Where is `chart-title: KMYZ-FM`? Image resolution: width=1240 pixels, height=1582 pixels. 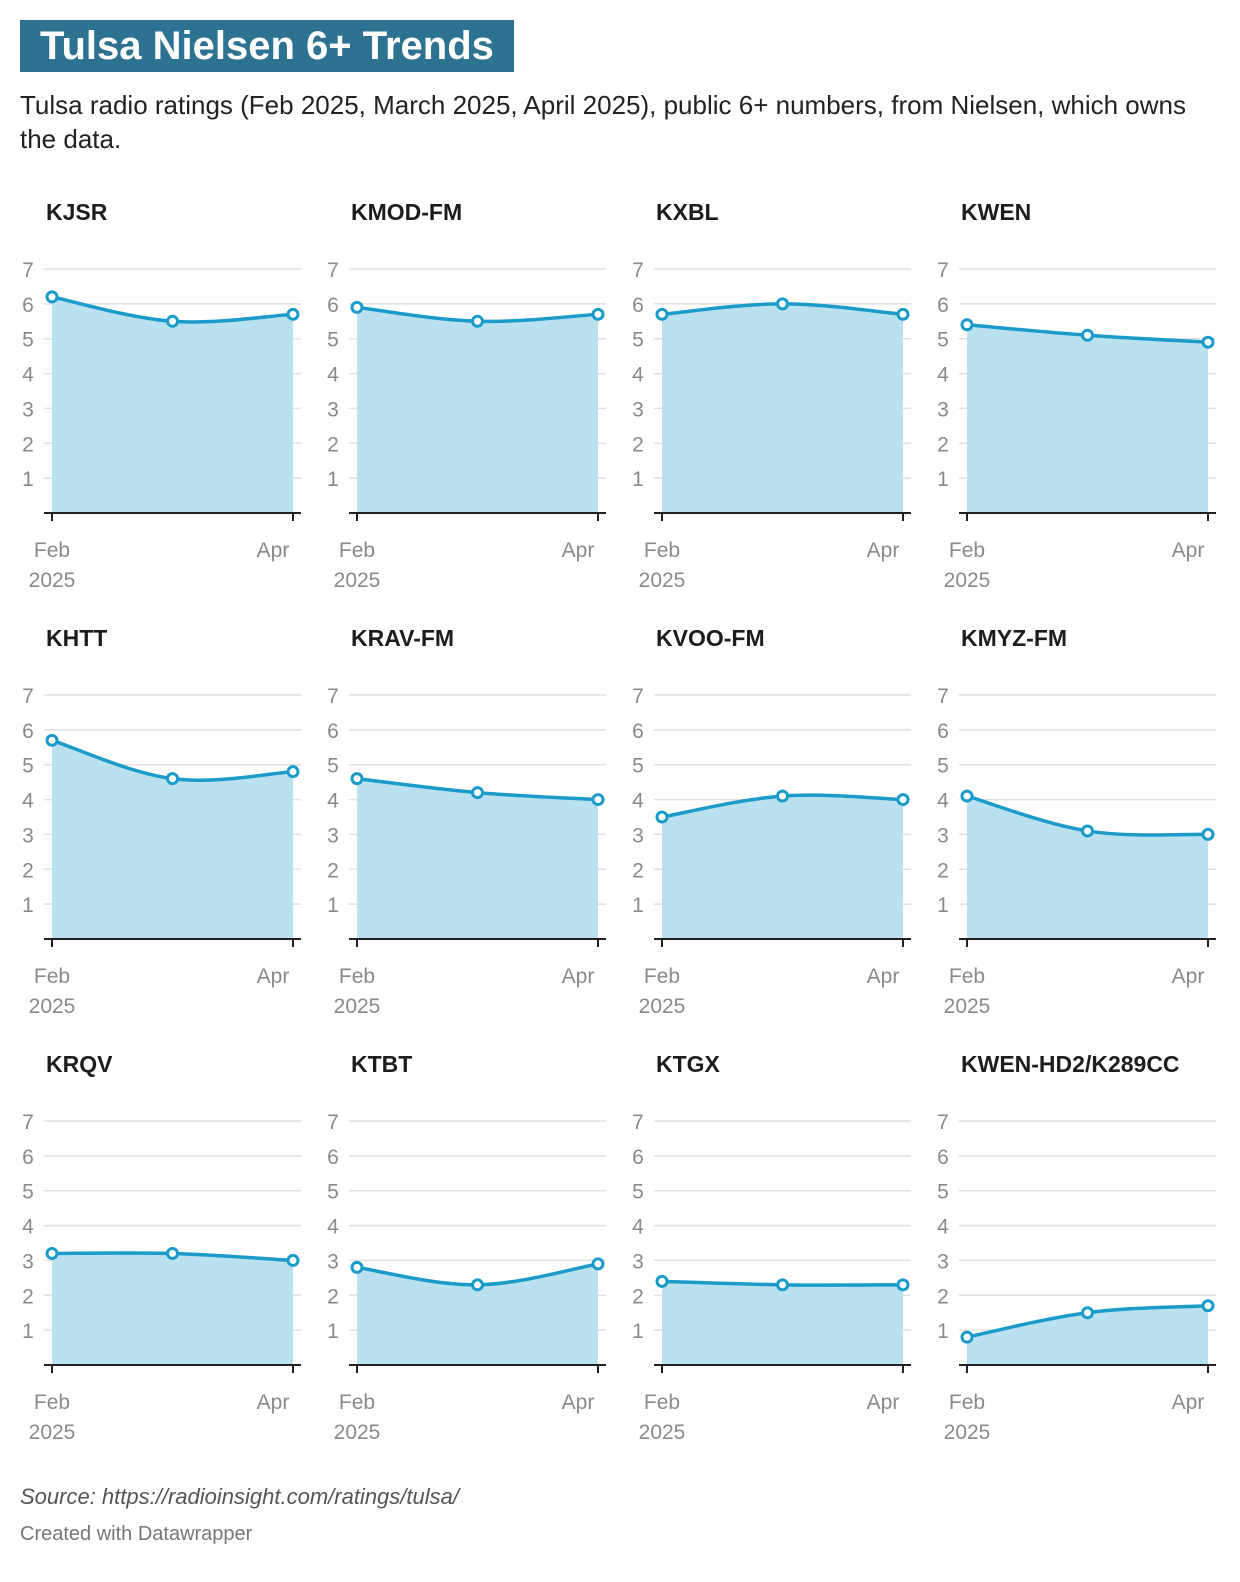
chart-title: KMYZ-FM is located at coordinates (1014, 638).